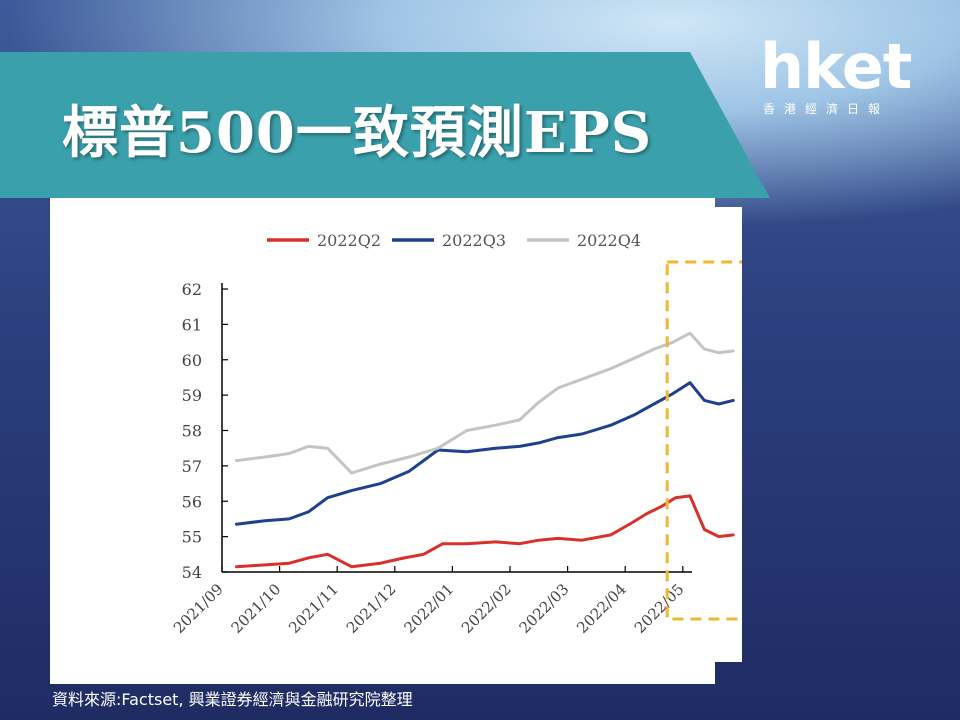 The image size is (960, 720). I want to click on series-line-2022q3, so click(484, 453).